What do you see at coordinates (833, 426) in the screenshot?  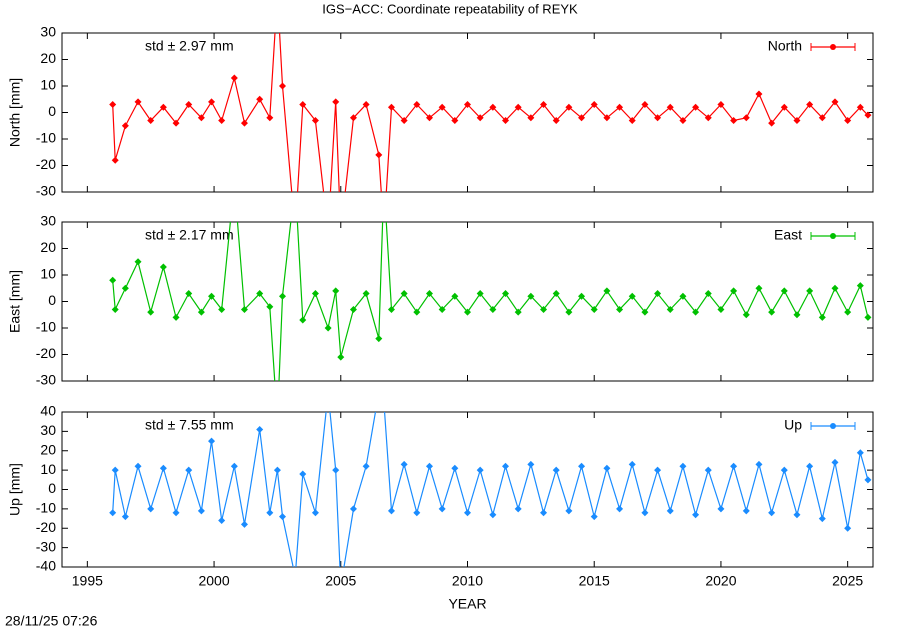 I see `legend-marker` at bounding box center [833, 426].